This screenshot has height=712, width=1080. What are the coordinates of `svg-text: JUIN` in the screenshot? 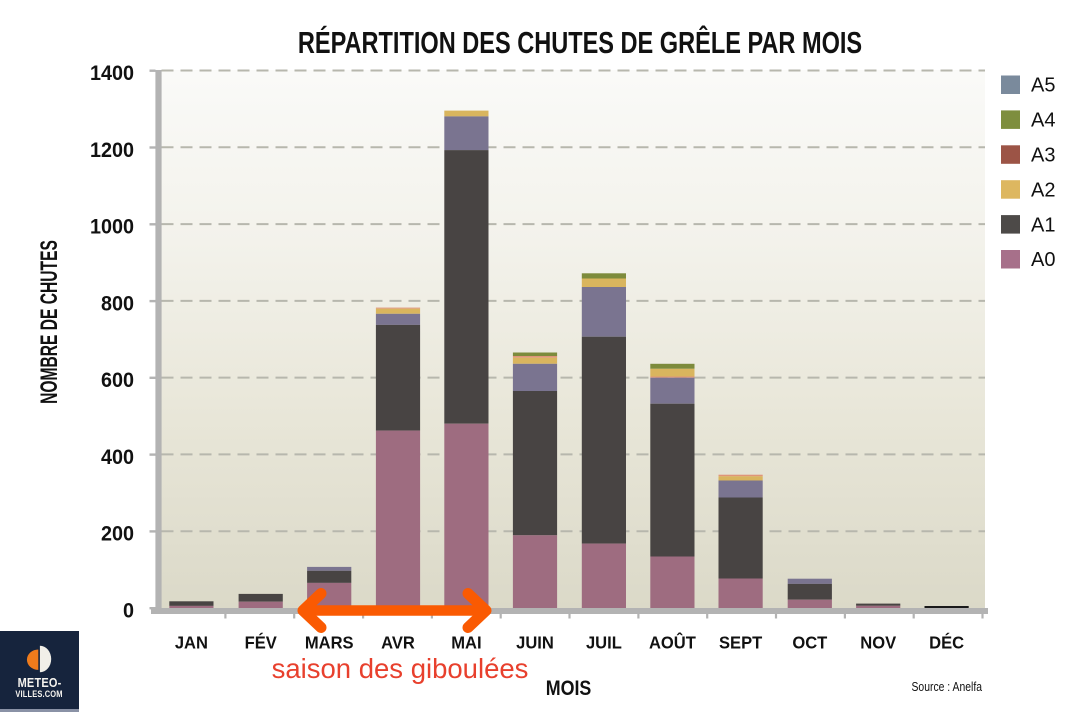 It's located at (535, 642).